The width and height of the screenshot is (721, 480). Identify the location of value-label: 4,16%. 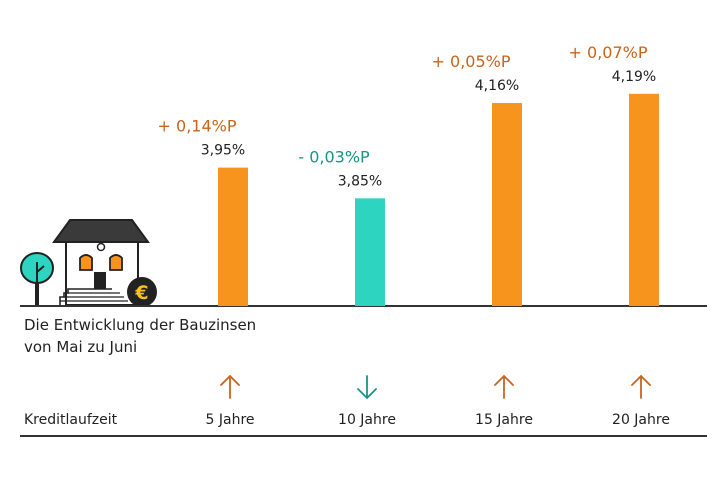
(497, 86).